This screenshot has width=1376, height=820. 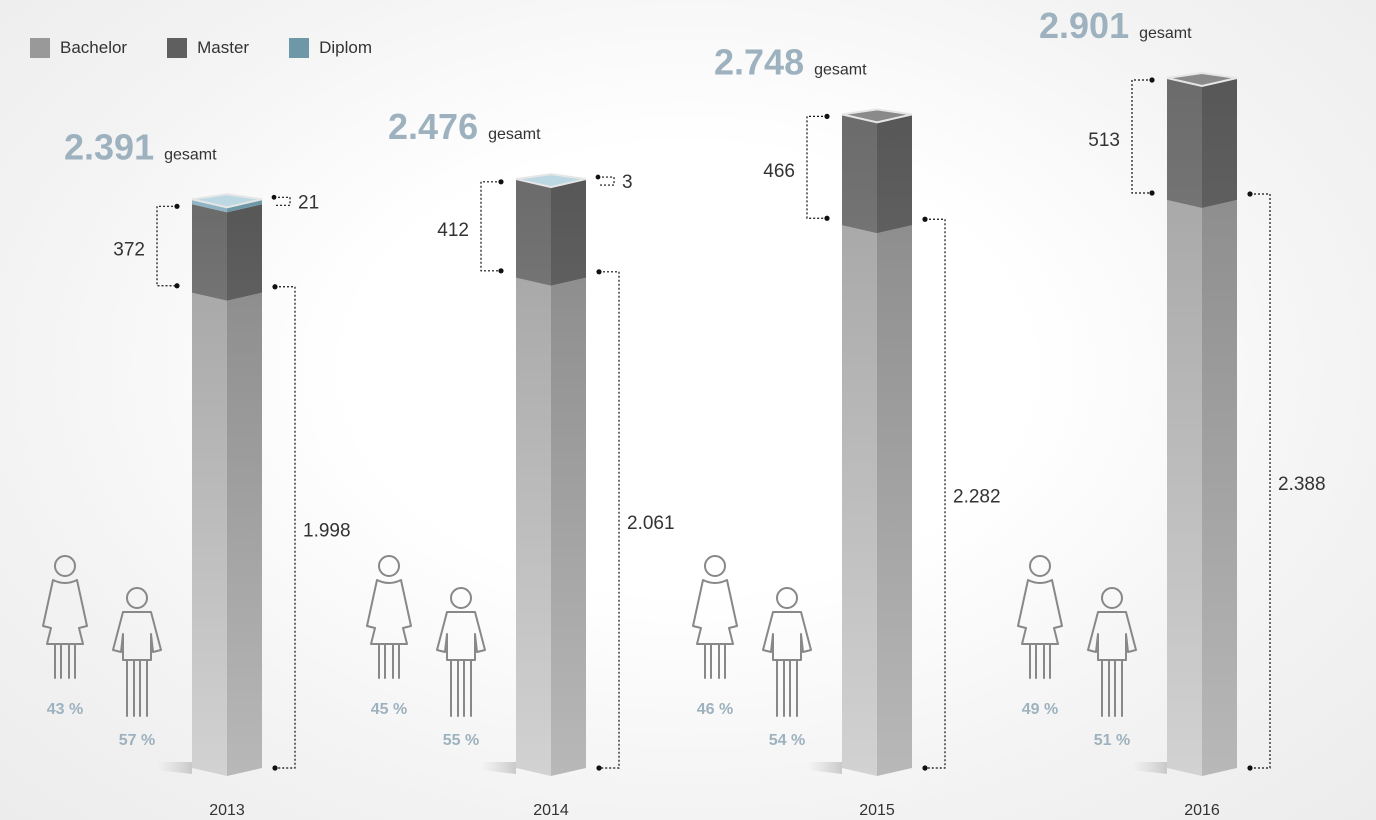 What do you see at coordinates (389, 709) in the screenshot?
I see `female-percent-2014: 45 %` at bounding box center [389, 709].